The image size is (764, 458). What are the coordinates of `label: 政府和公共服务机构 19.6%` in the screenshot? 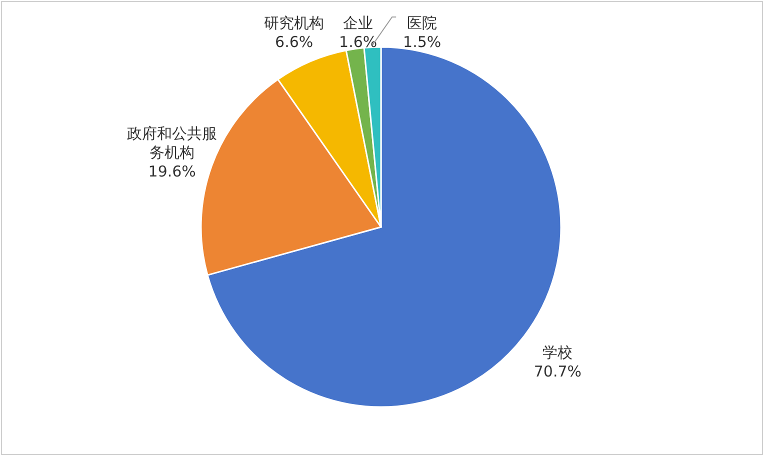 It's located at (172, 152).